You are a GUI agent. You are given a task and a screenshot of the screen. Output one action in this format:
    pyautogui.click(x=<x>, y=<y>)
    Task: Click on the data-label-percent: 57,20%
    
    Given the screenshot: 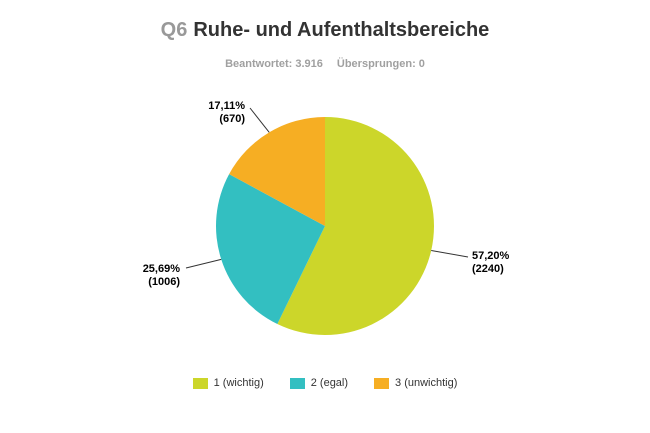 What is the action you would take?
    pyautogui.click(x=491, y=256)
    